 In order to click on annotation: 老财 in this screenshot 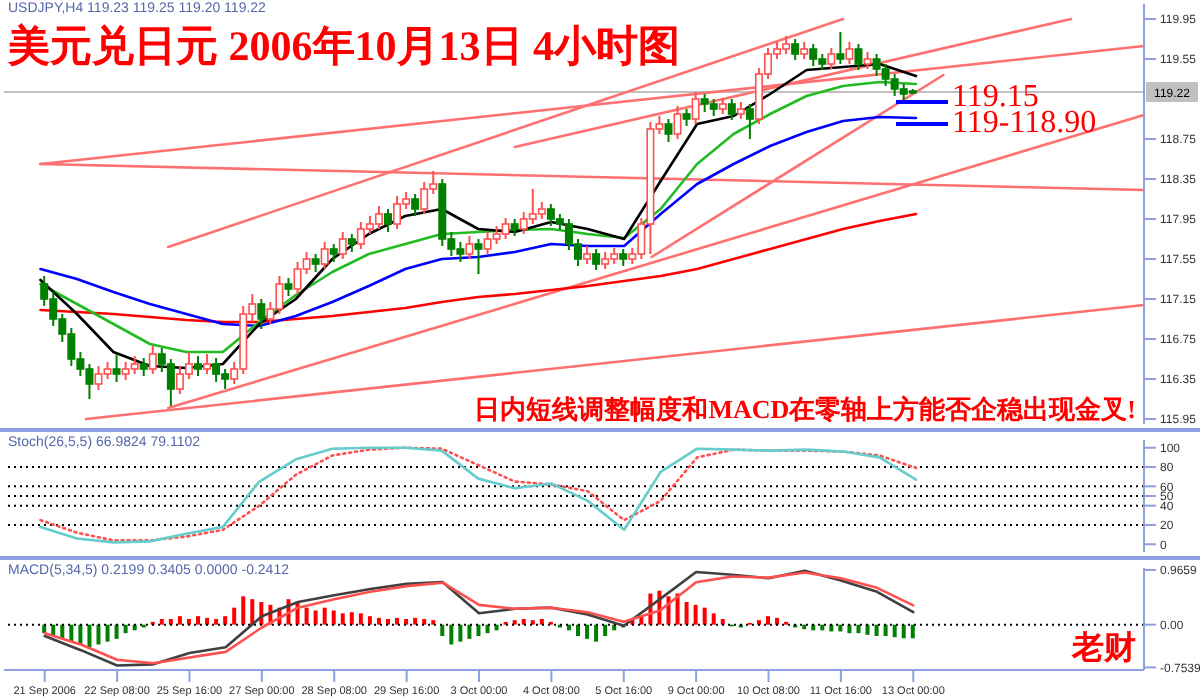, I will do `click(1104, 649)`.